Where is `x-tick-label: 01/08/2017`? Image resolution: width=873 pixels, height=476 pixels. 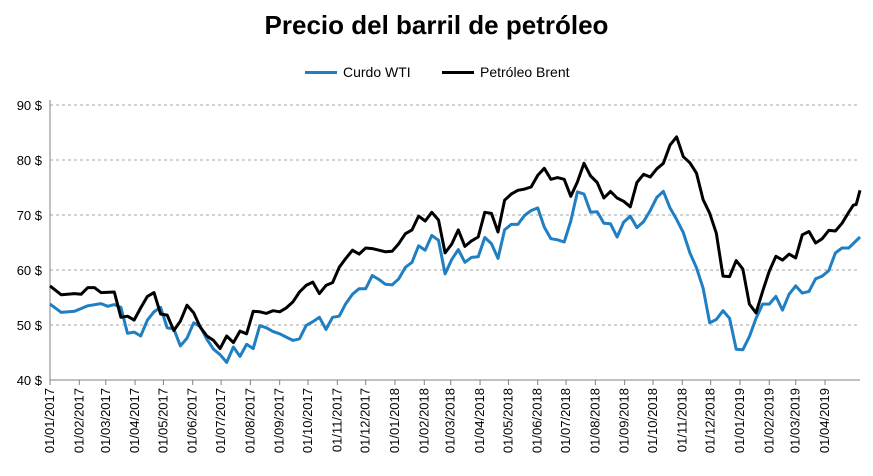 x-tick-label: 01/08/2017 is located at coordinates (249, 420).